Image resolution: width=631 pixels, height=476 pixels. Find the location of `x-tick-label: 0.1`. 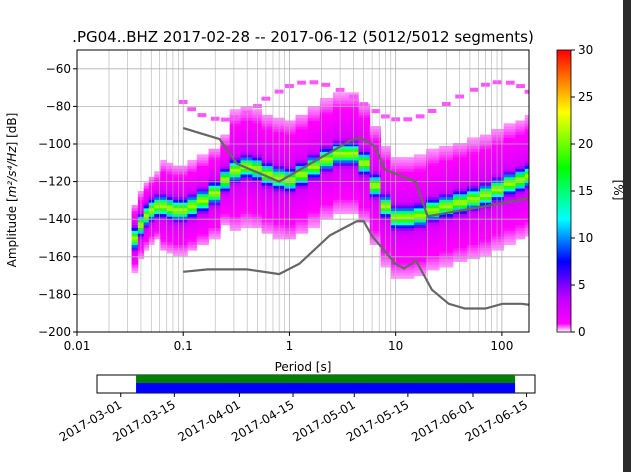

x-tick-label: 0.1 is located at coordinates (183, 346).